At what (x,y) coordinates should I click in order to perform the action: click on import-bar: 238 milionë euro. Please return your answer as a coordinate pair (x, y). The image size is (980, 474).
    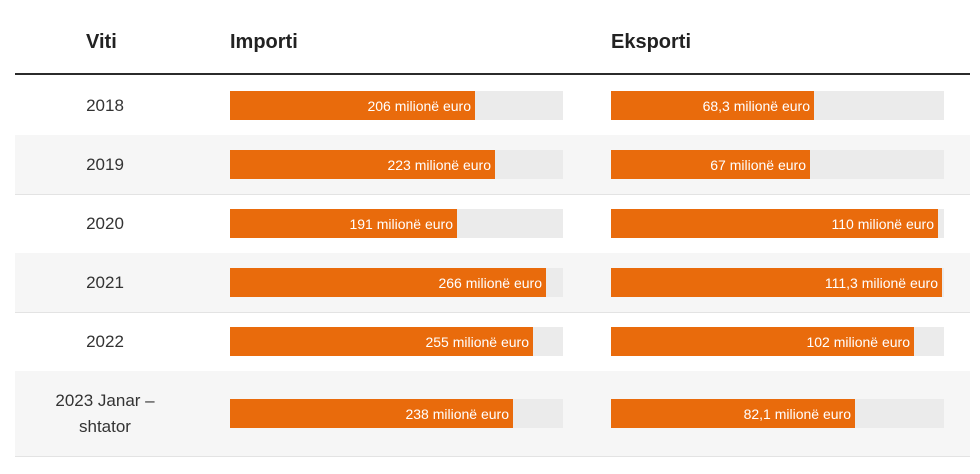
    Looking at the image, I should click on (371, 413).